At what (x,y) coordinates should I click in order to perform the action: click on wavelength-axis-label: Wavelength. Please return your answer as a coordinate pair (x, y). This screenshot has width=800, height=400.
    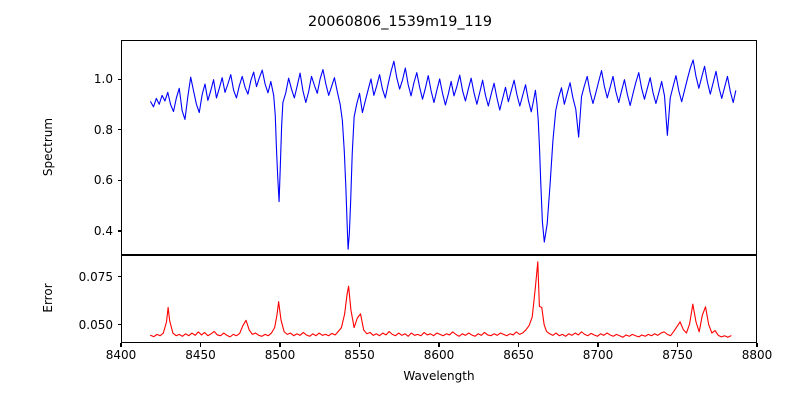
    Looking at the image, I should click on (439, 376).